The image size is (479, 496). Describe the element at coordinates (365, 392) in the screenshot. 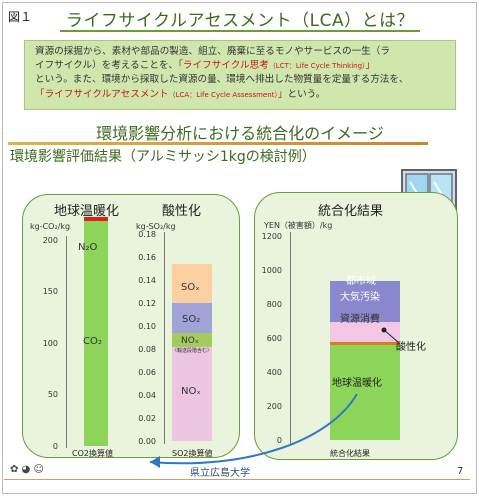

I see `int-seg-global-warming` at that location.